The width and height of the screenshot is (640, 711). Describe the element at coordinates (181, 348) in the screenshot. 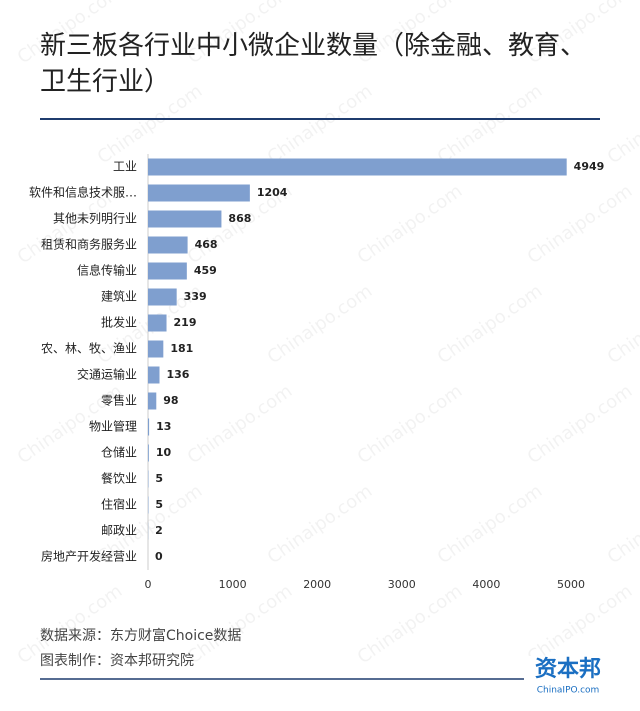

I see `value-label: 181` at that location.